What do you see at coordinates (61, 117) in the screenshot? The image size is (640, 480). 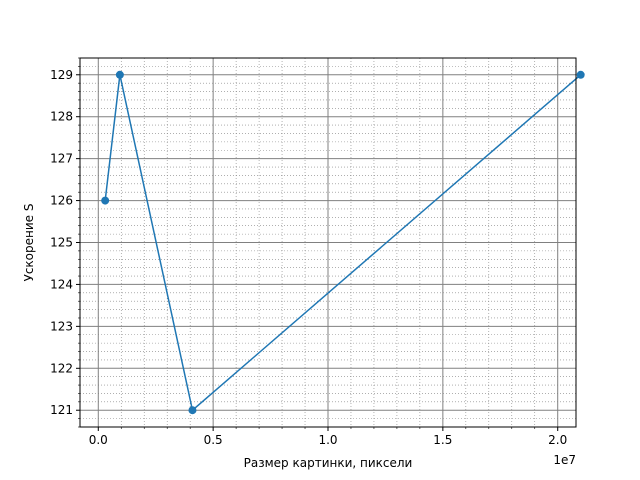 I see `y-tick-label: 128` at bounding box center [61, 117].